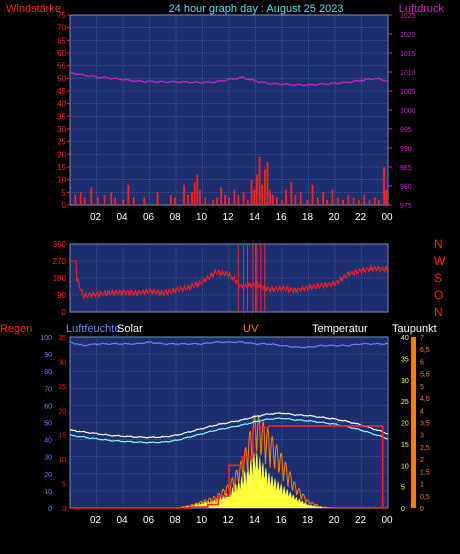 The image size is (460, 554). Describe the element at coordinates (62, 362) in the screenshot. I see `humidity-axis-tick: 30` at that location.